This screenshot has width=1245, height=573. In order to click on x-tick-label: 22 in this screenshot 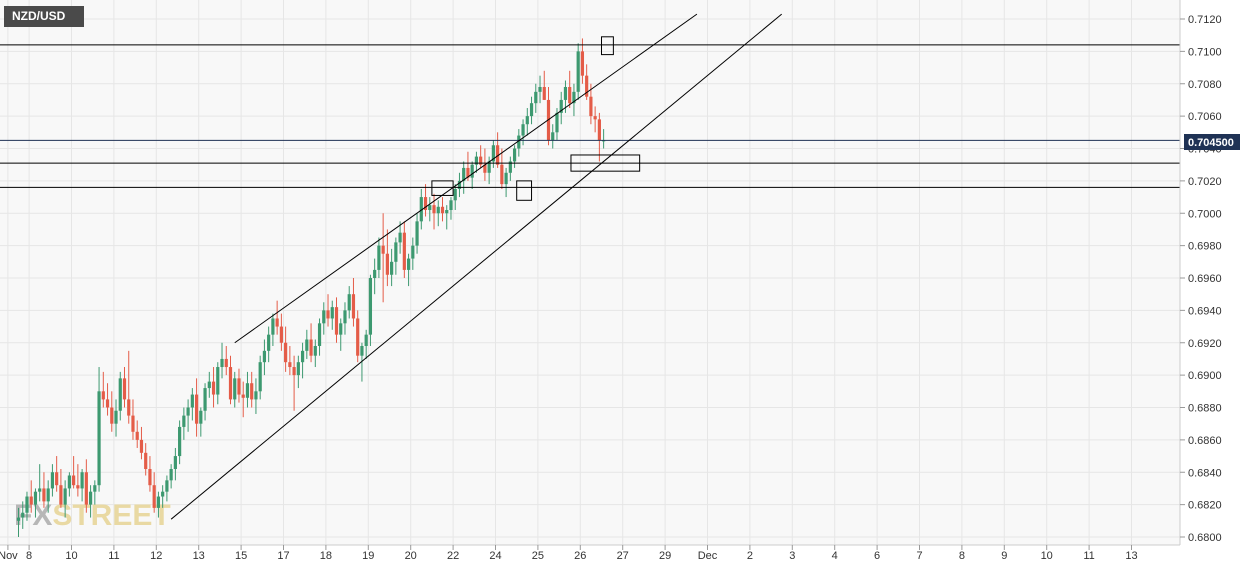, I will do `click(453, 556)`.